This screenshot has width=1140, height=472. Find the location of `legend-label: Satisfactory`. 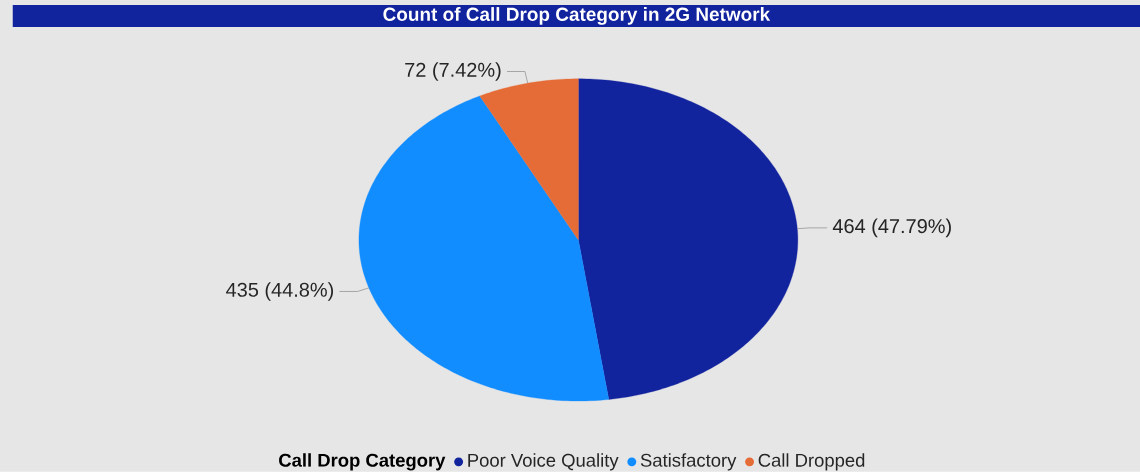

legend-label: Satisfactory is located at coordinates (688, 462).